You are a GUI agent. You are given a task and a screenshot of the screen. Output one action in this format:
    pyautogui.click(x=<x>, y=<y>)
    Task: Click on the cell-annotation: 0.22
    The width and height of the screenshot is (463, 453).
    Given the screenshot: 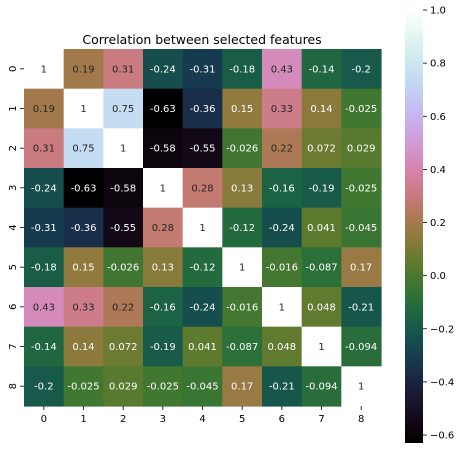 What is the action you would take?
    pyautogui.click(x=282, y=149)
    